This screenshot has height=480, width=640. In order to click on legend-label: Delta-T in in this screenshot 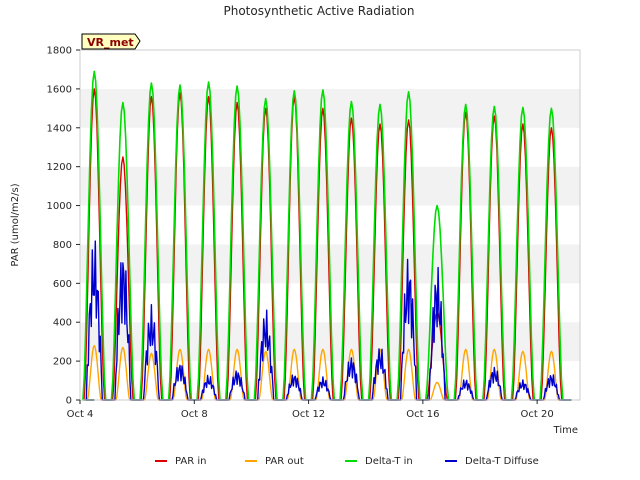, I will do `click(389, 461)`.